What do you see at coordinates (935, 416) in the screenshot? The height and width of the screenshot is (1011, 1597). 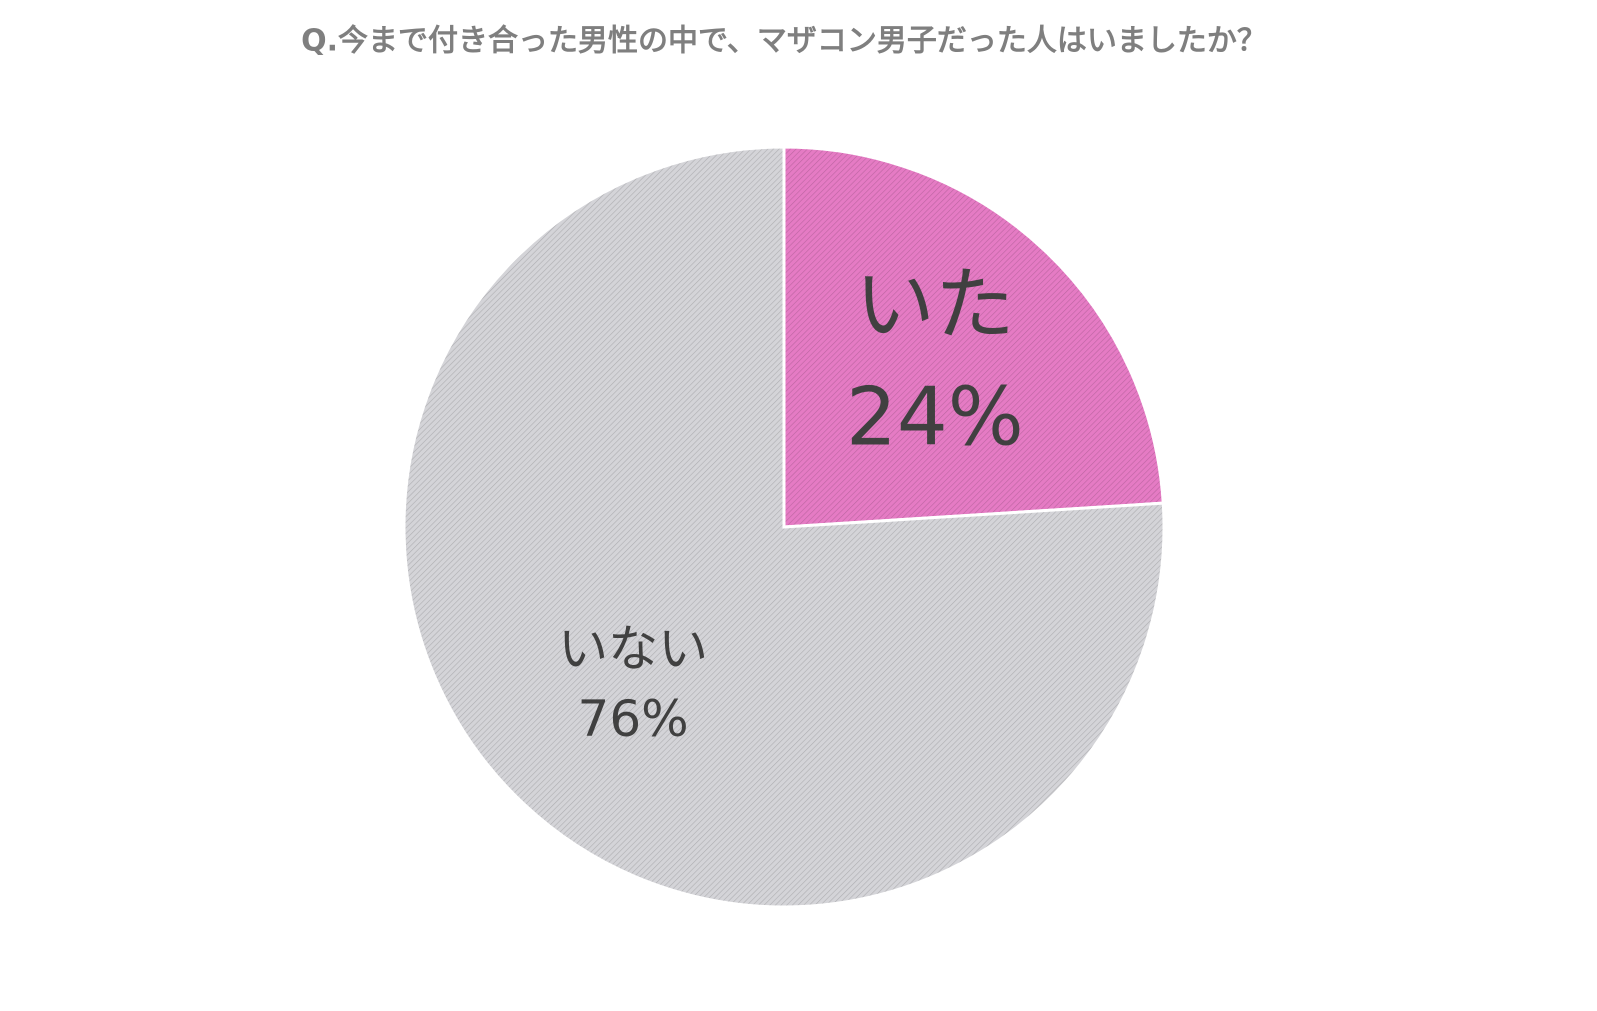 I see `value-label: 24%` at bounding box center [935, 416].